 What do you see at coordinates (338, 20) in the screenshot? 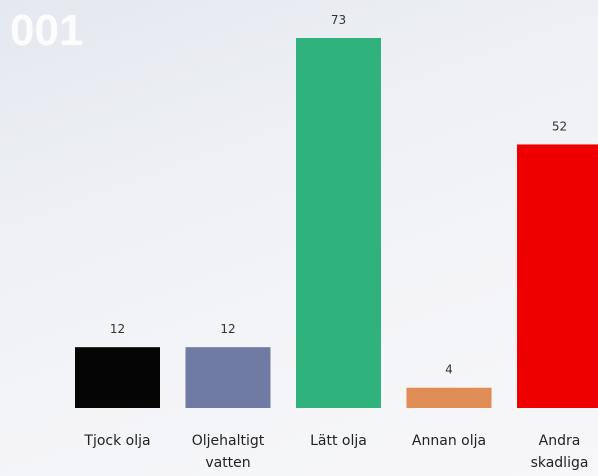
I see `value-label: 73` at bounding box center [338, 20].